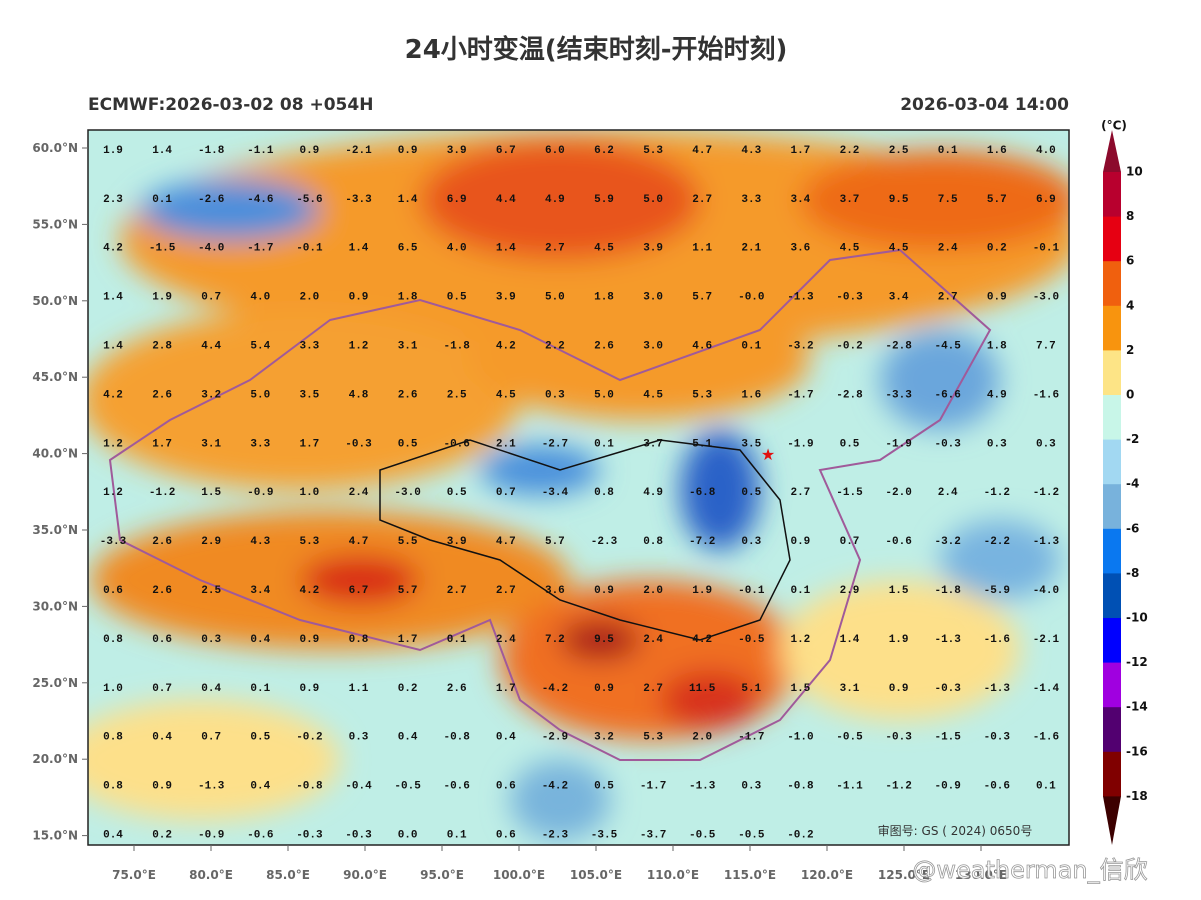  I want to click on grid-value: -3.0, so click(407, 493).